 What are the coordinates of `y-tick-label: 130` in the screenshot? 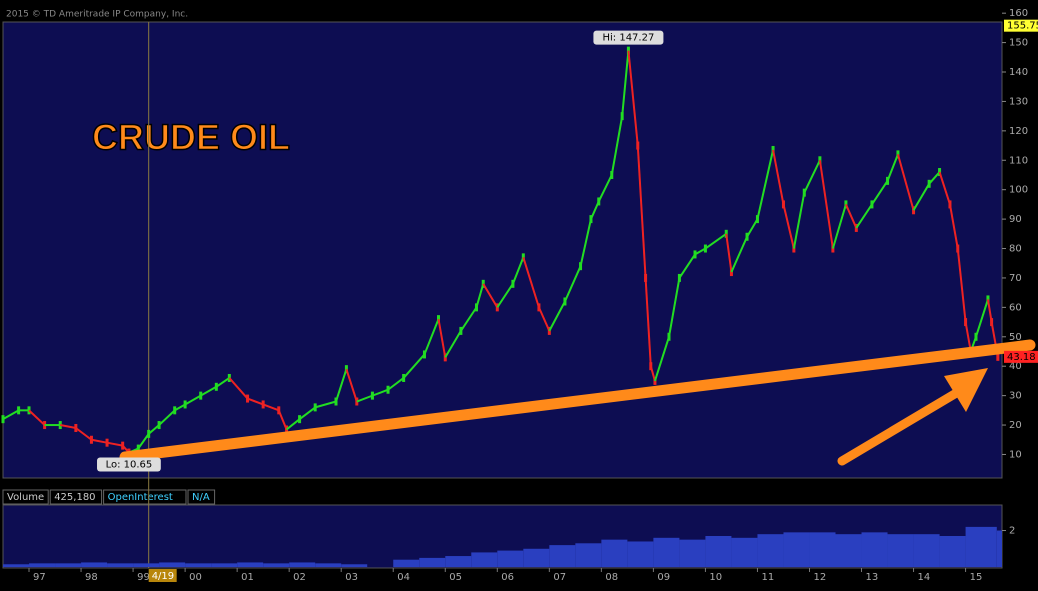 It's located at (1018, 101).